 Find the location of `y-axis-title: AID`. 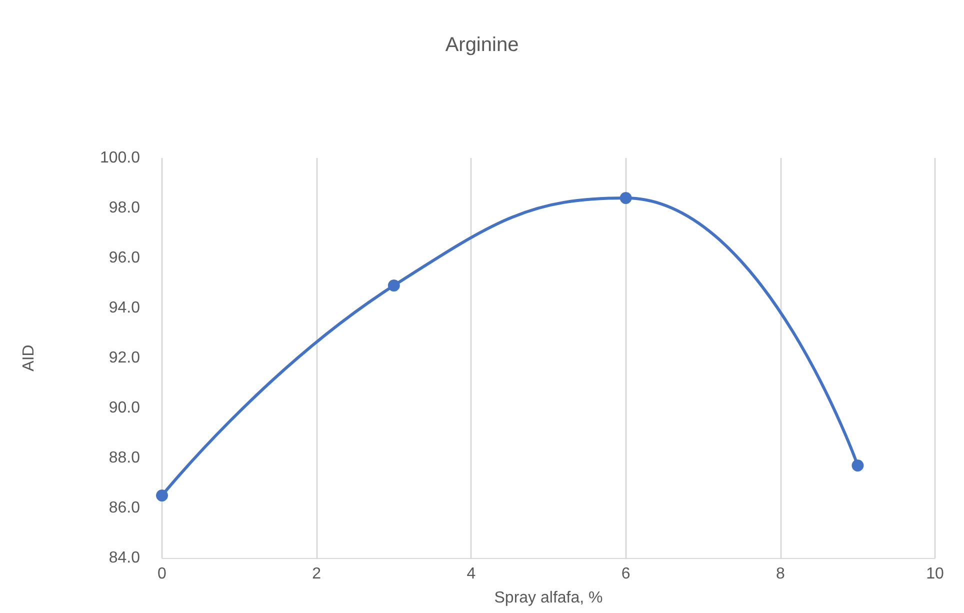

y-axis-title: AID is located at coordinates (29, 358).